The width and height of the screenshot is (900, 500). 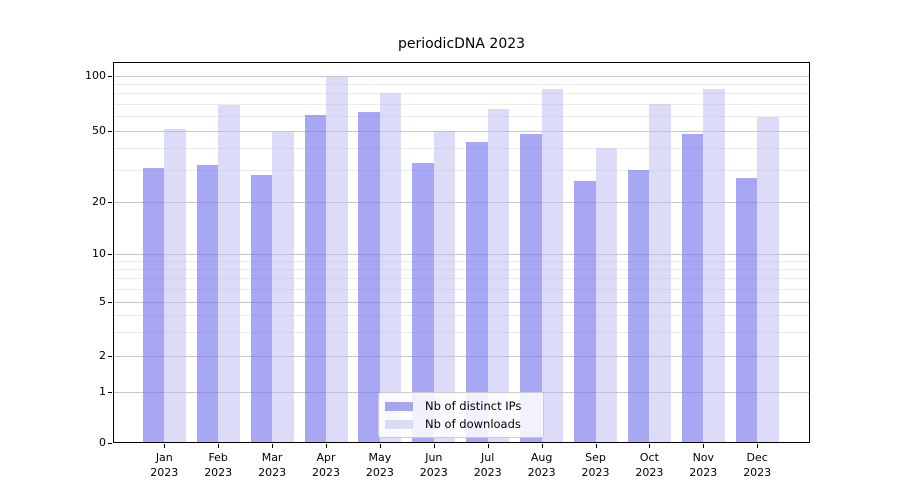 What do you see at coordinates (746, 310) in the screenshot?
I see `bar-distinct-ips-dec` at bounding box center [746, 310].